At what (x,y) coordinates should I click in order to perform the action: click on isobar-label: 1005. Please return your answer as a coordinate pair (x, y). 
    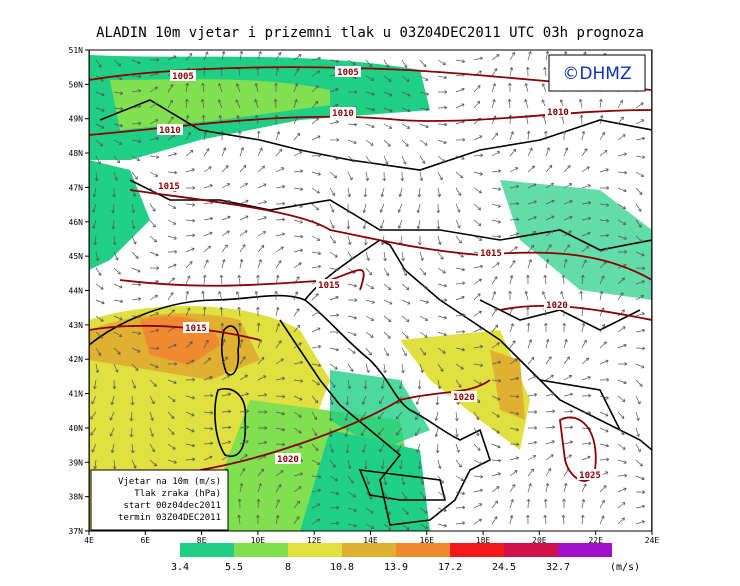
    Looking at the image, I should click on (348, 73).